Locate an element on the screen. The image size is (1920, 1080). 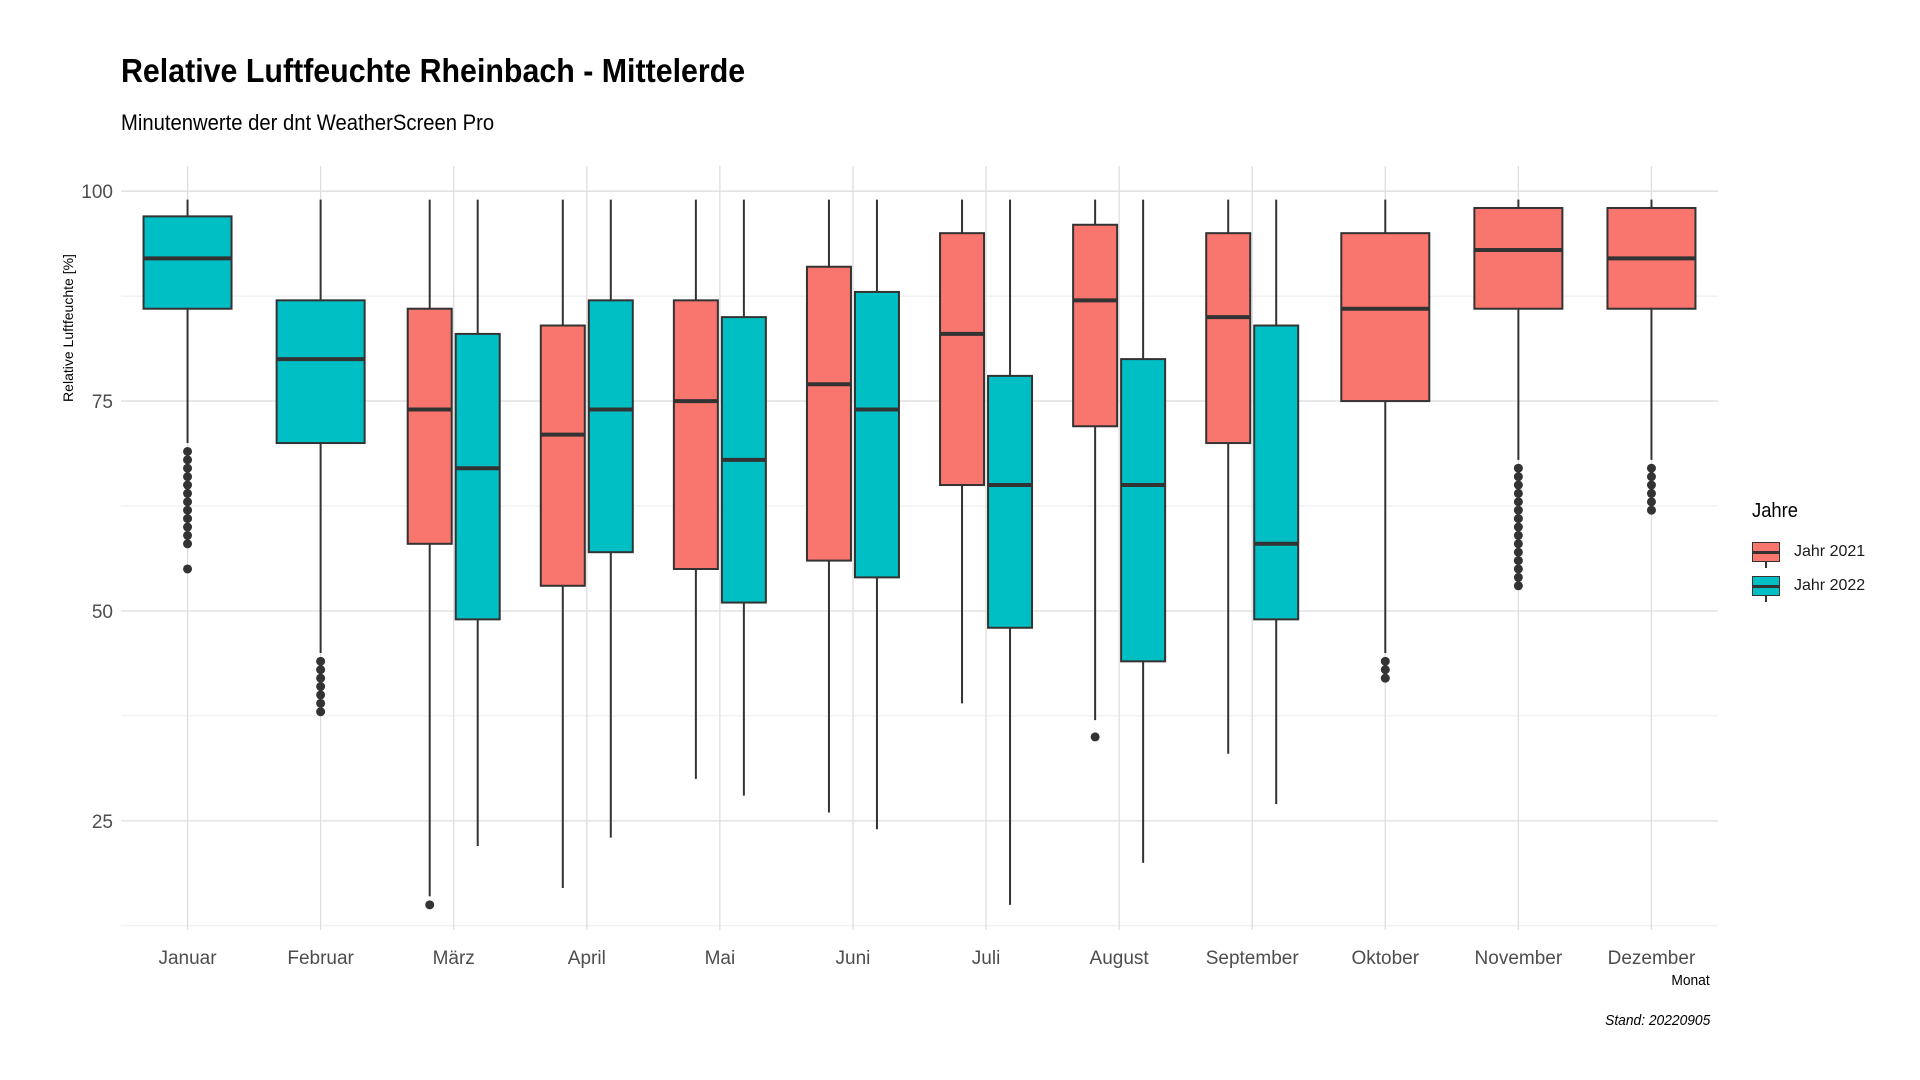
chart-caption: Stand: 20220905 is located at coordinates (1657, 1020).